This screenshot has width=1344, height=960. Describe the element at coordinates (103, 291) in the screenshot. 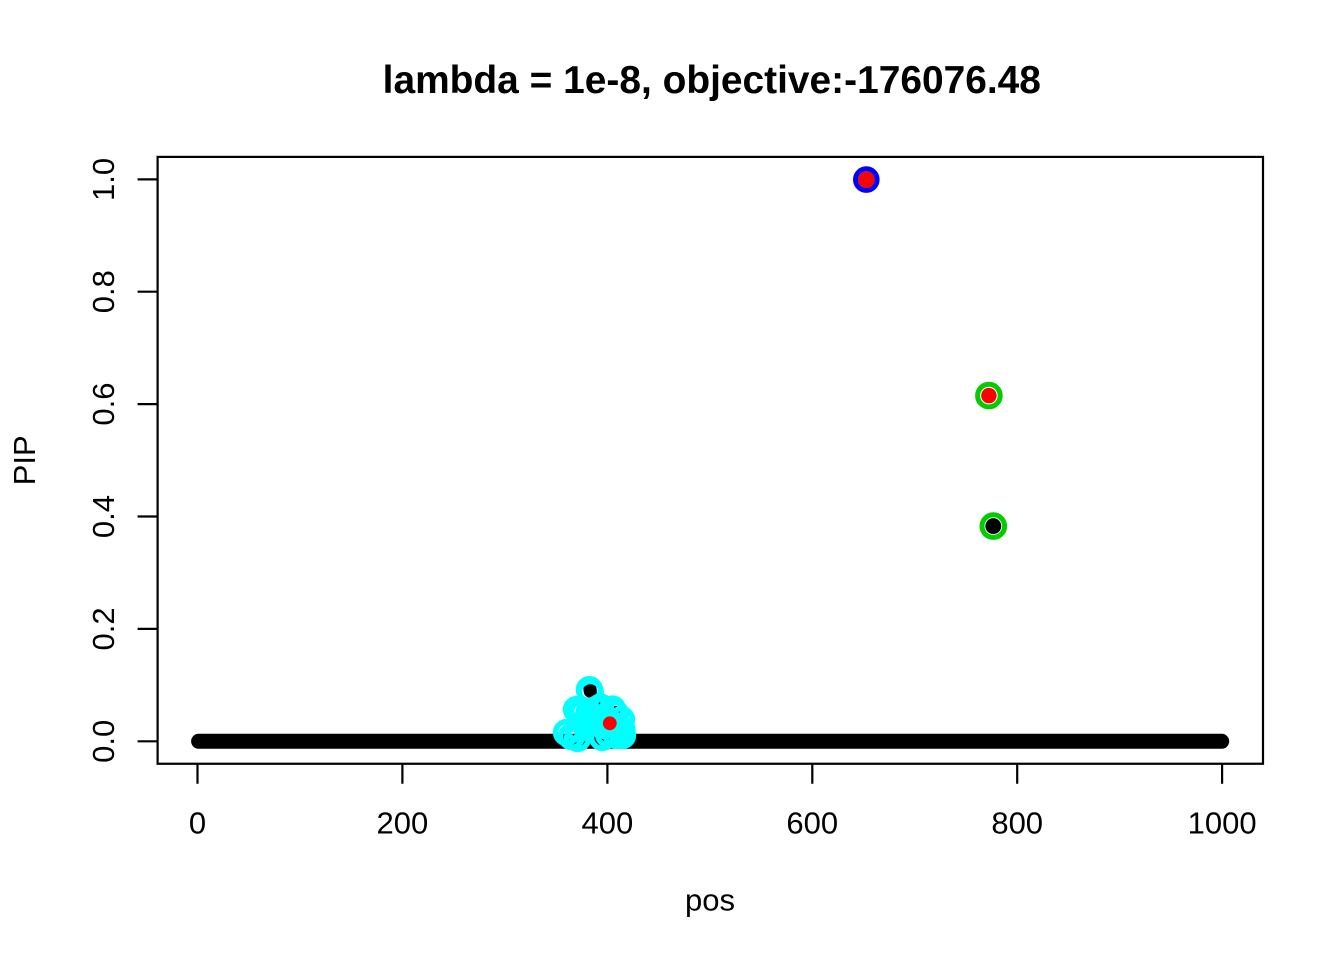

I see `svg-text: 0.8` at that location.